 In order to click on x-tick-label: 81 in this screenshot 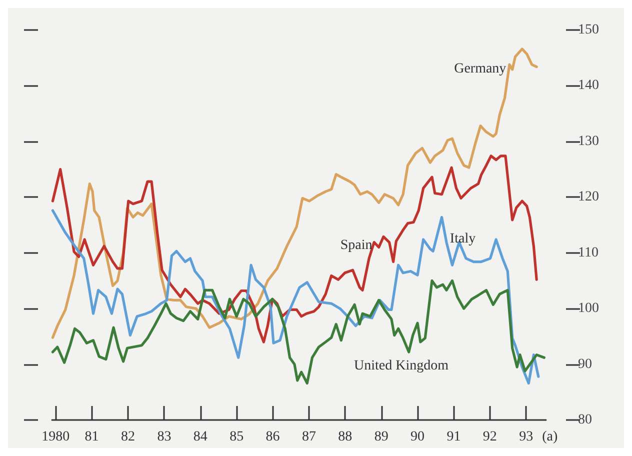, I will do `click(91, 437)`.